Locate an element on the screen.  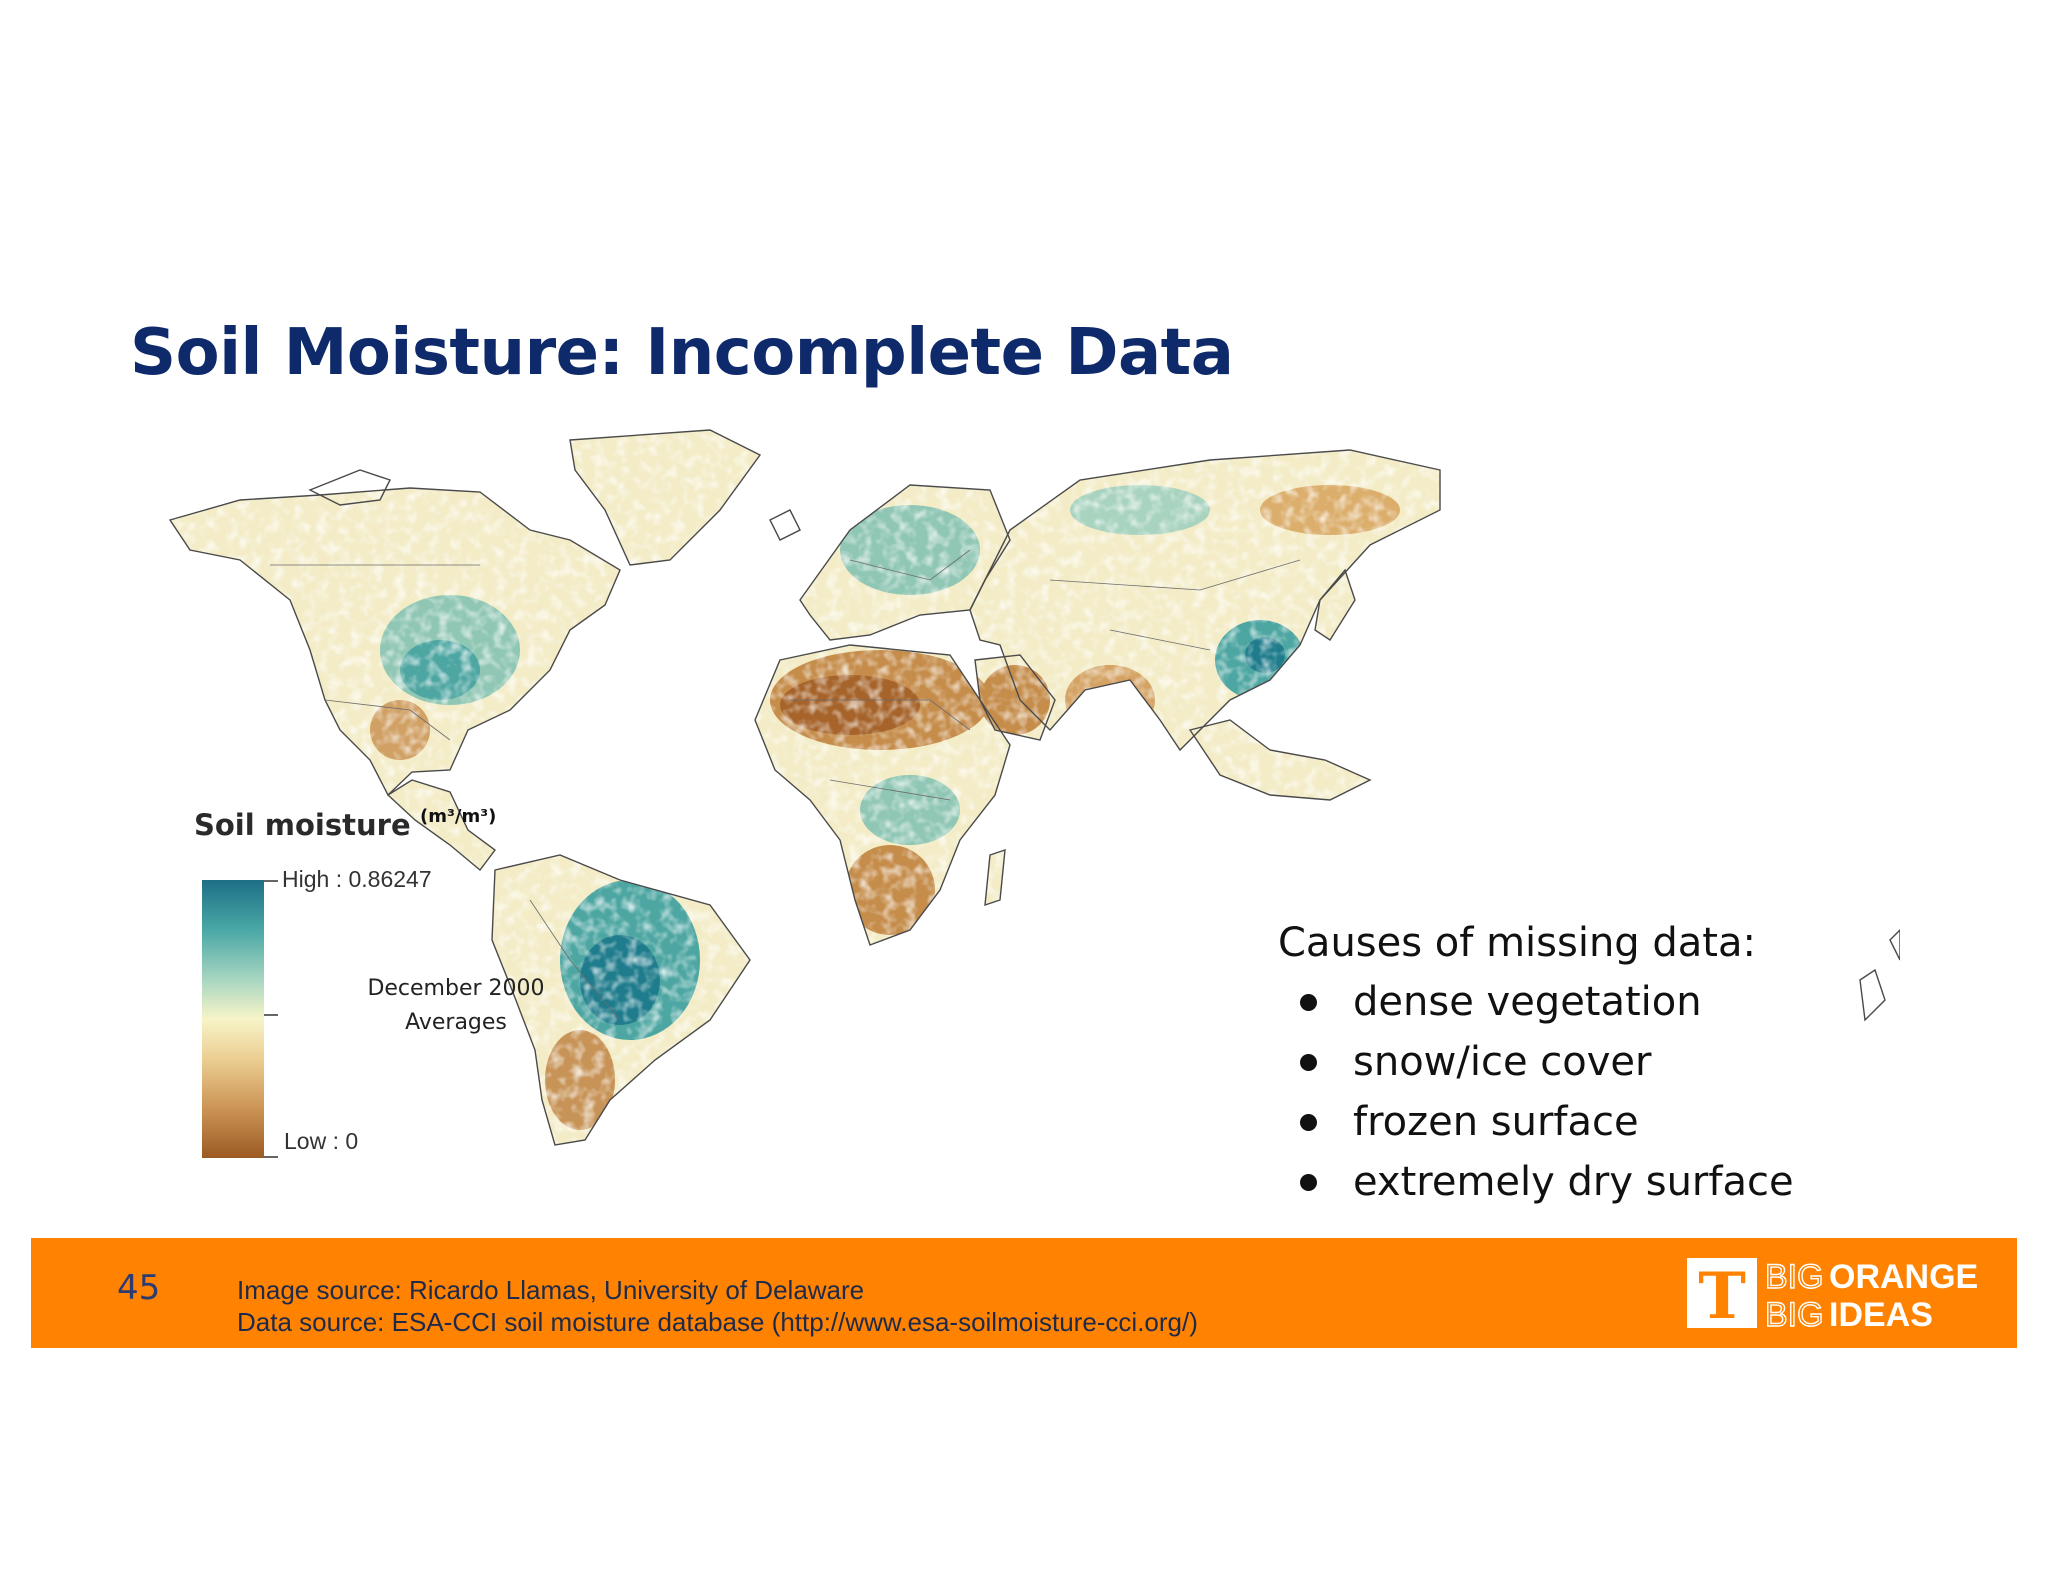
period-label: December 2000 Averages is located at coordinates (456, 1006).